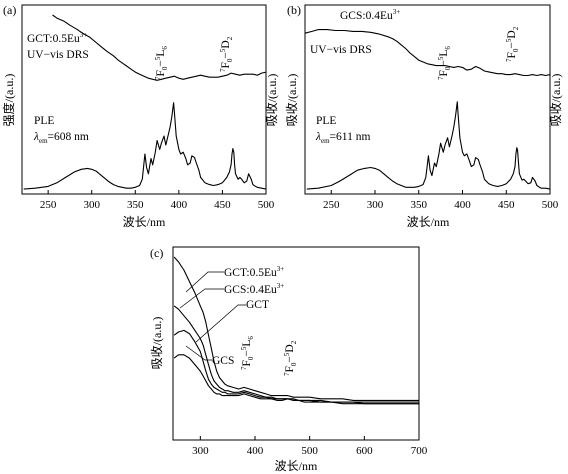  I want to click on panel-a-x-tick-label: 300, so click(91, 205).